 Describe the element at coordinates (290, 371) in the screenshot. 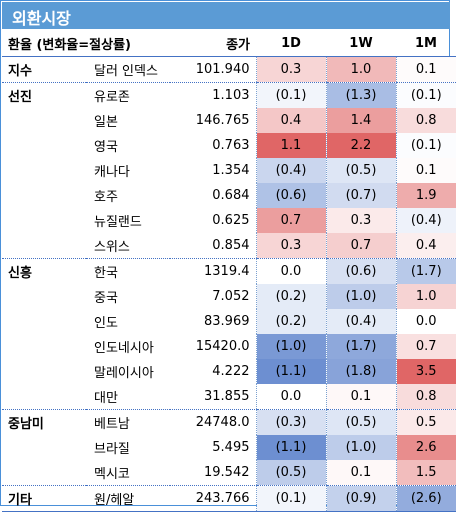

I see `row-change-1d: (1.1)` at that location.